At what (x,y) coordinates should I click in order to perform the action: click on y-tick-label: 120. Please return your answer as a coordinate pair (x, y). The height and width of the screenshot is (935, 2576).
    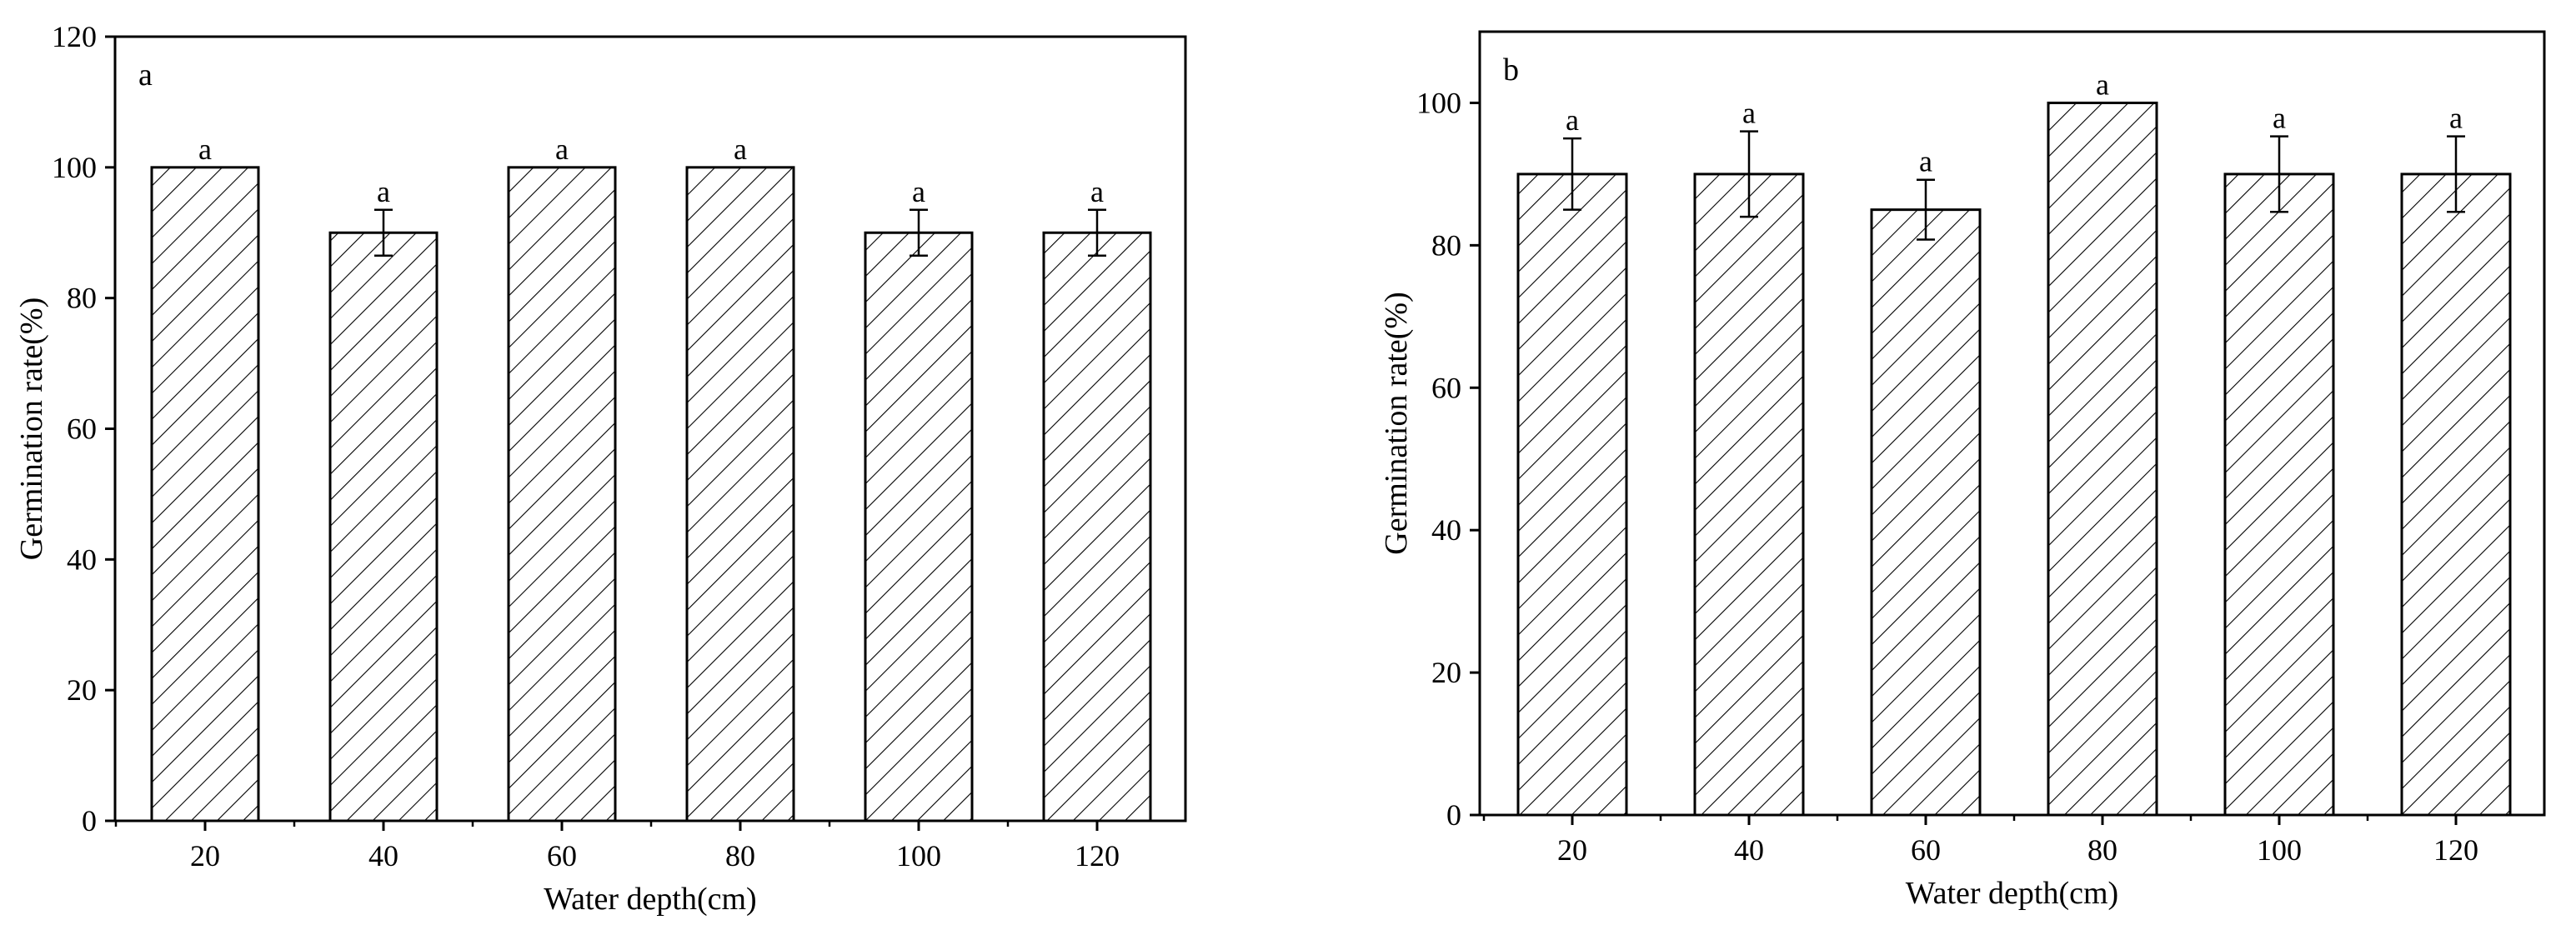
    Looking at the image, I should click on (74, 36).